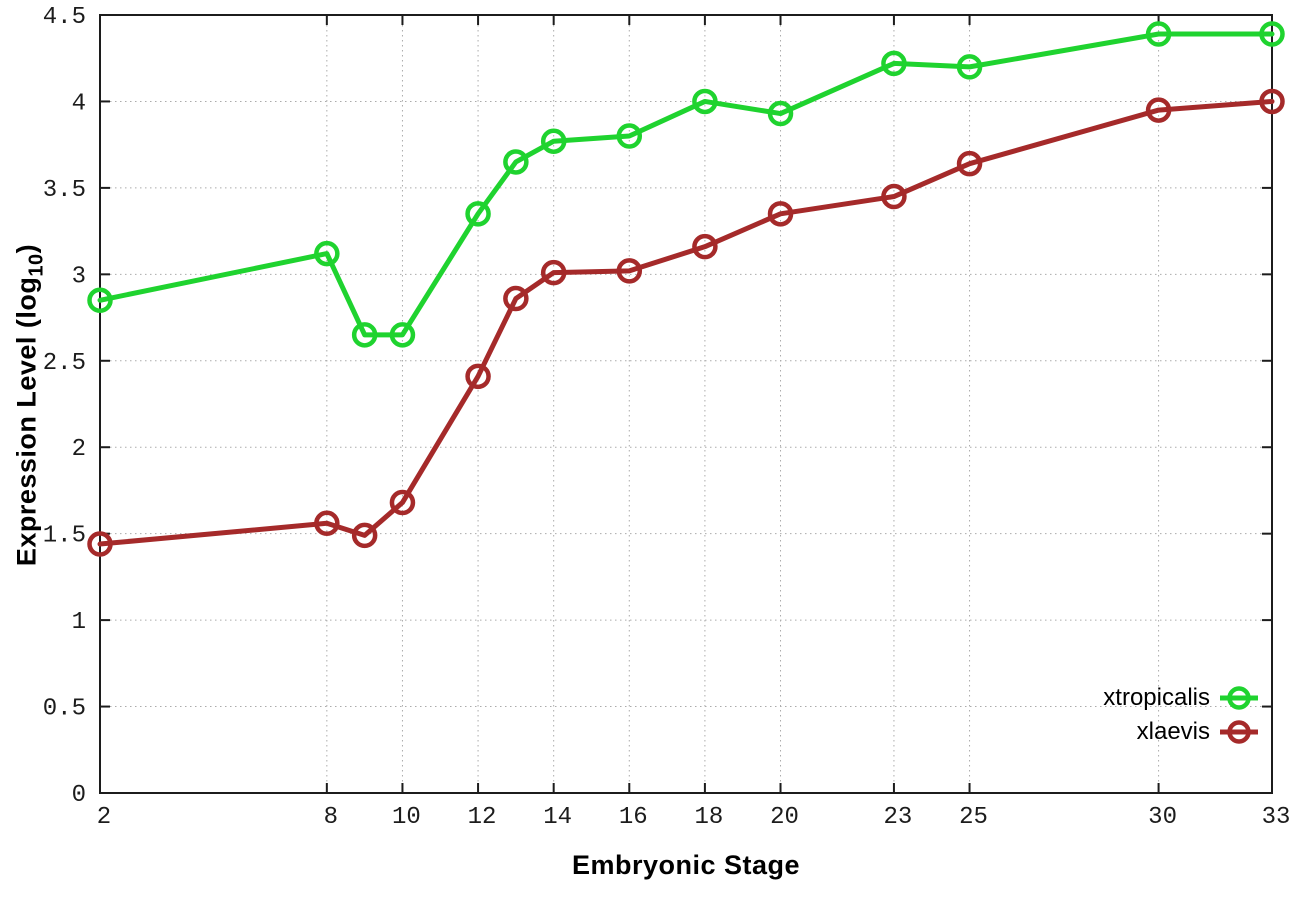 The height and width of the screenshot is (907, 1296). I want to click on y-tick-label: 2, so click(79, 449).